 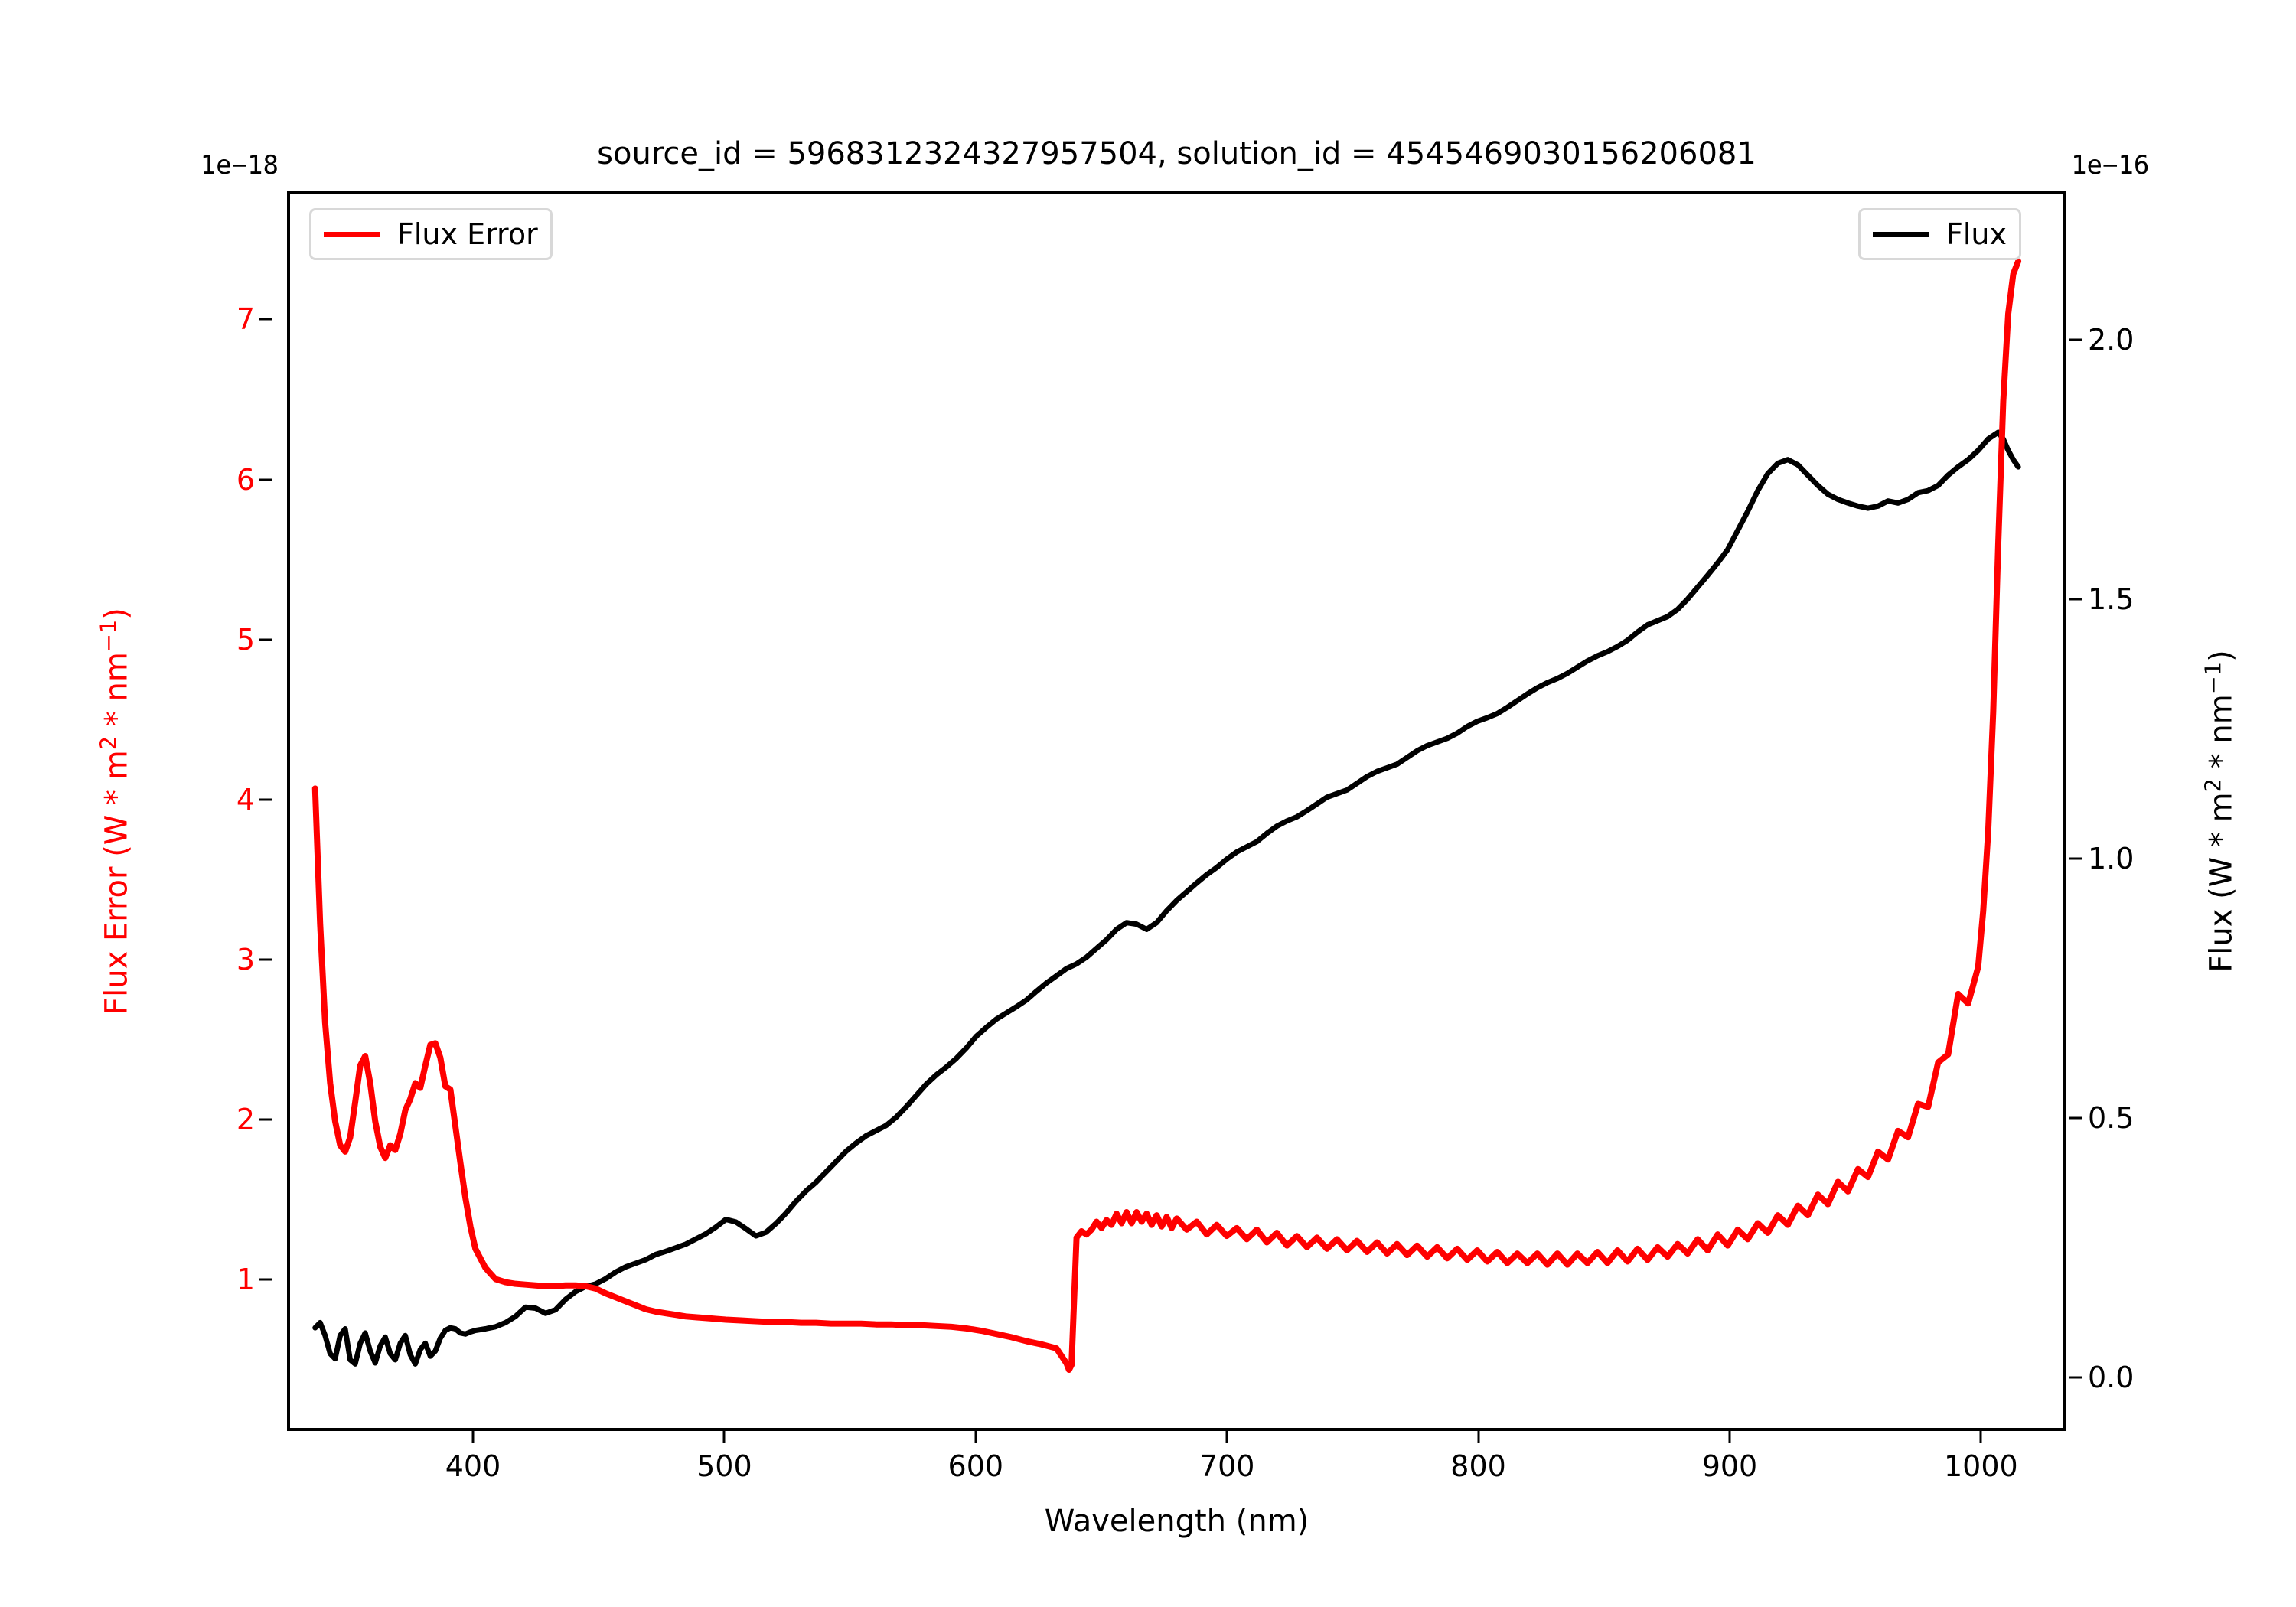 What do you see at coordinates (975, 1466) in the screenshot?
I see `x-tick-label: 600` at bounding box center [975, 1466].